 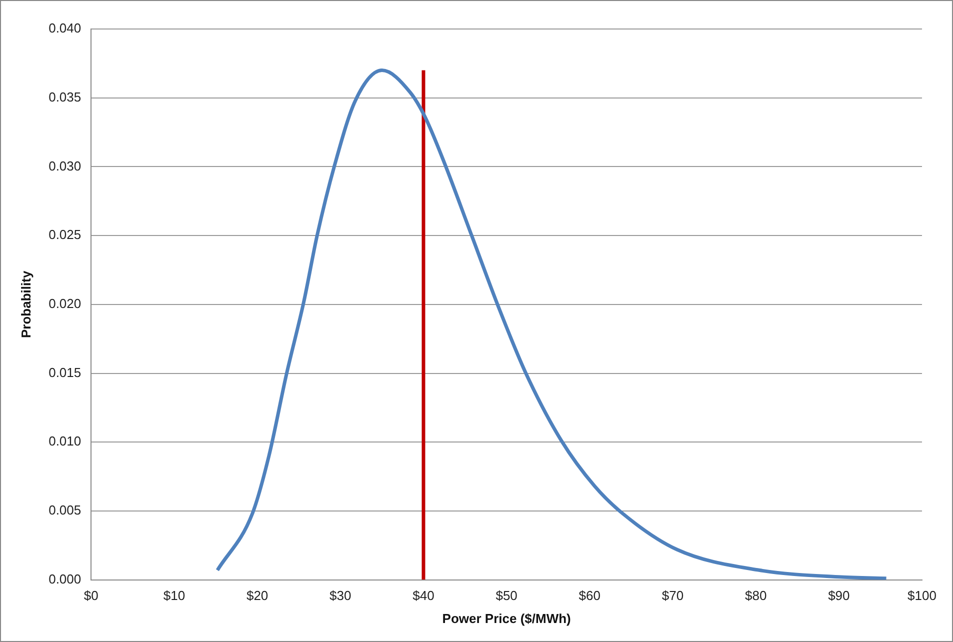 I want to click on y-tick-label: 0.030, so click(x=65, y=166).